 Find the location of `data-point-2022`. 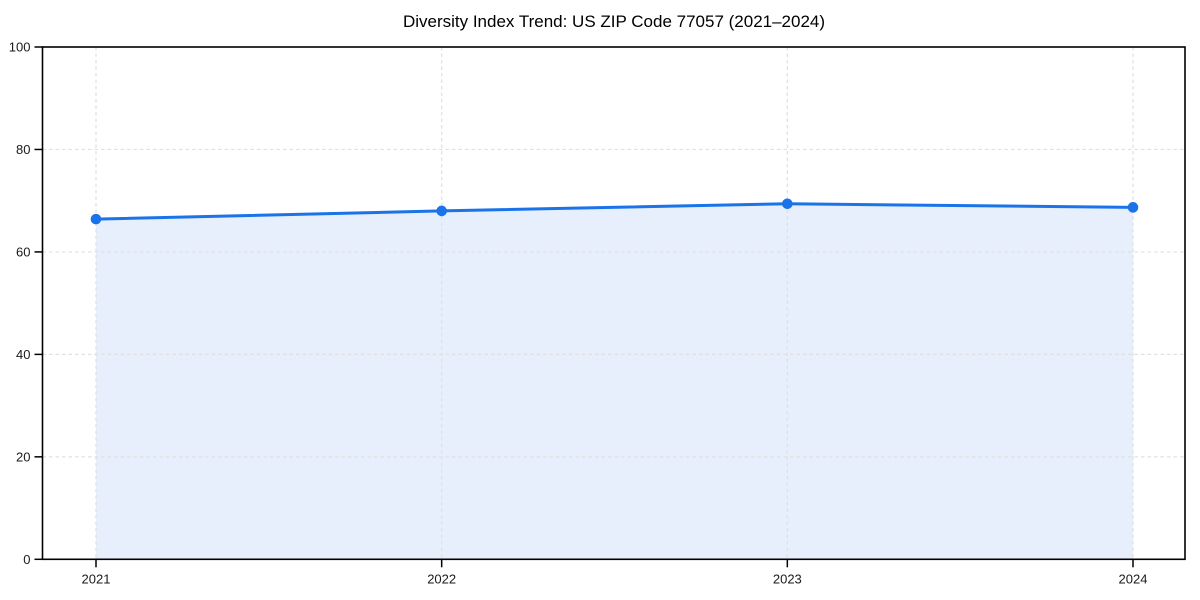

data-point-2022 is located at coordinates (441, 211).